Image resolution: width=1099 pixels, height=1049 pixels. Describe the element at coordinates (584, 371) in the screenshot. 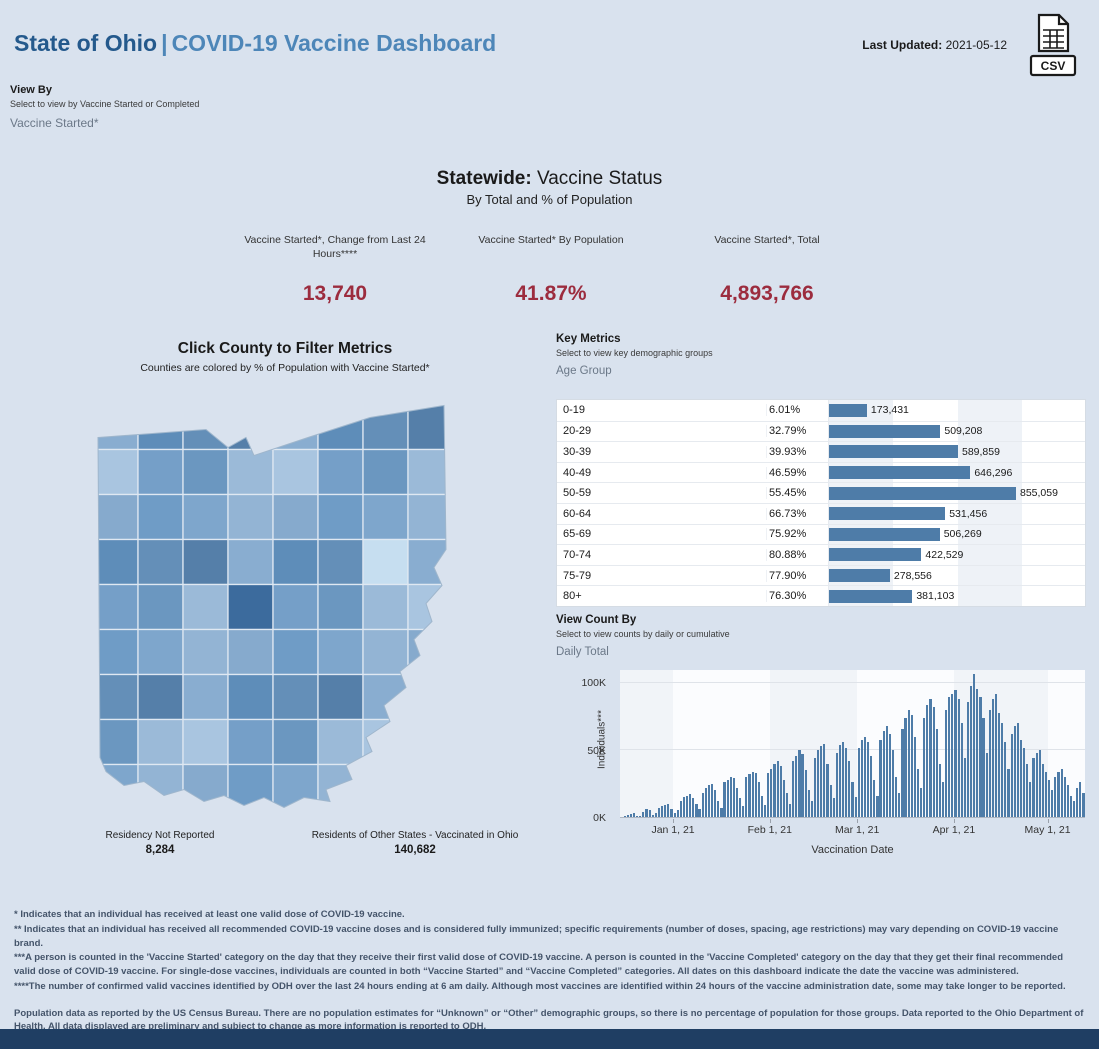

I see `demographic-group-dropdown: Age Group` at that location.